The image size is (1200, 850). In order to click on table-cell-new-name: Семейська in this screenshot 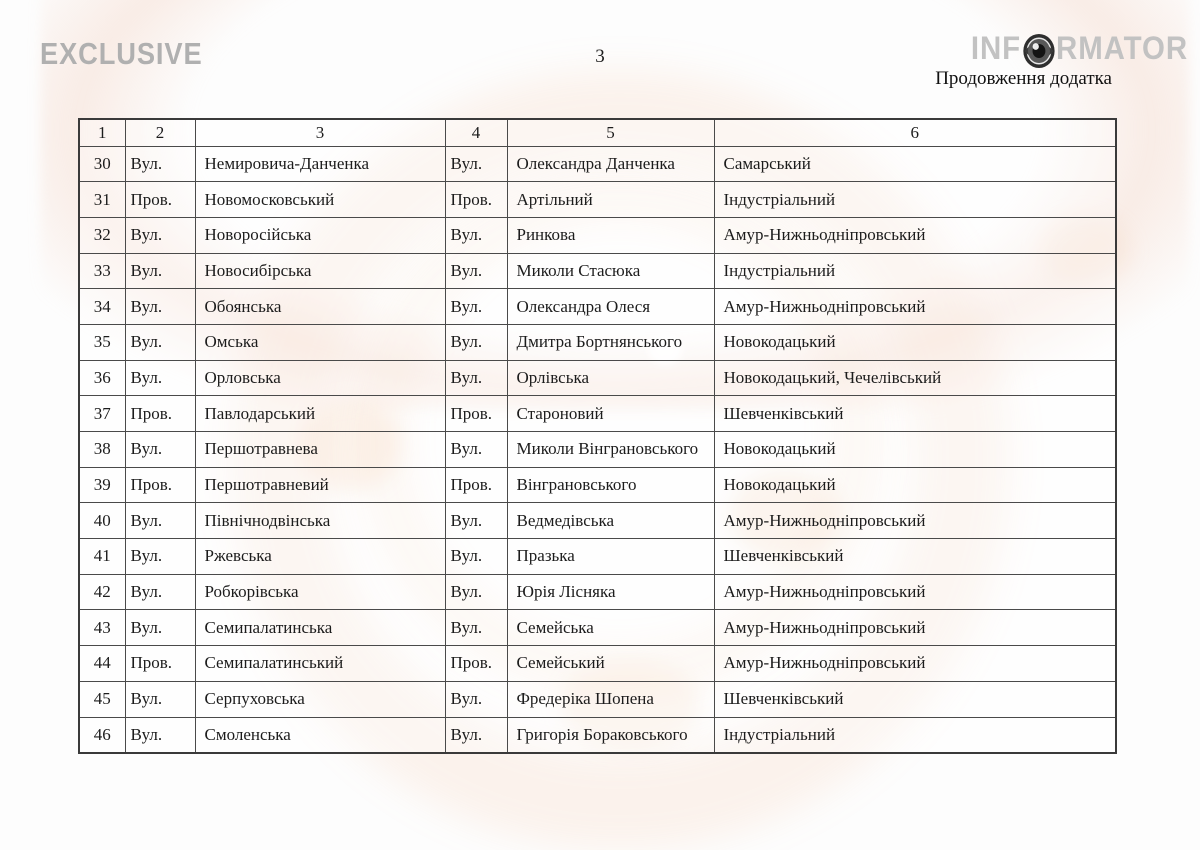, I will do `click(610, 628)`.